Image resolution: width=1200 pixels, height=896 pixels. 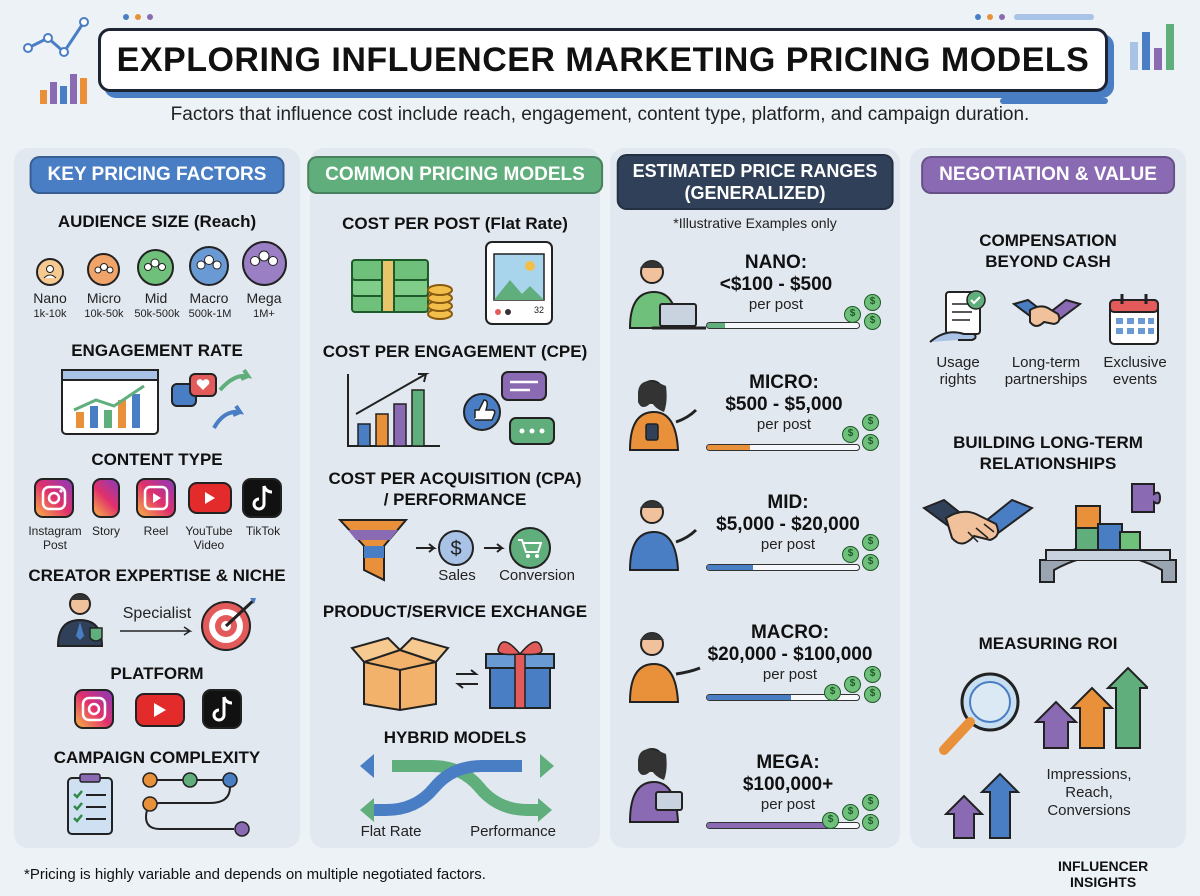 What do you see at coordinates (56, 60) in the screenshot?
I see `chart-decoration-icon` at bounding box center [56, 60].